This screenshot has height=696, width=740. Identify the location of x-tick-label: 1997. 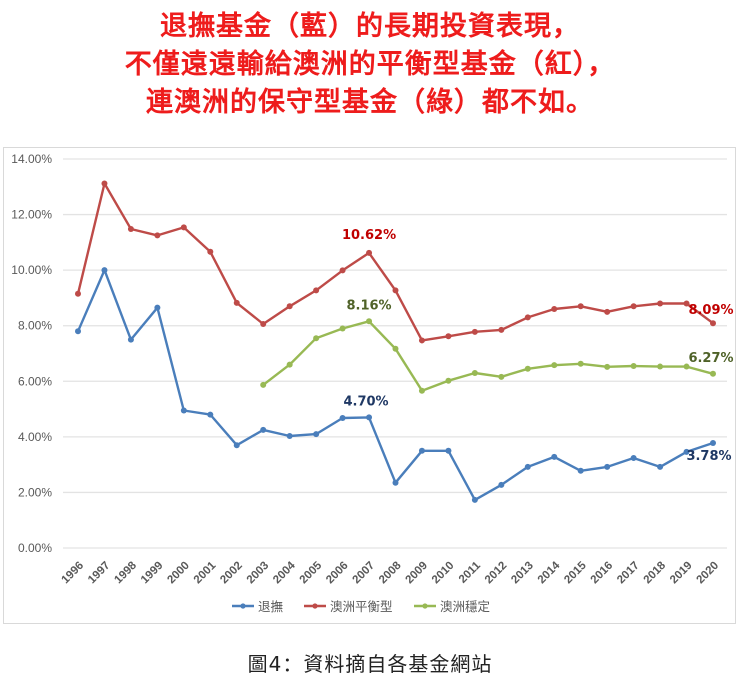
(99, 573).